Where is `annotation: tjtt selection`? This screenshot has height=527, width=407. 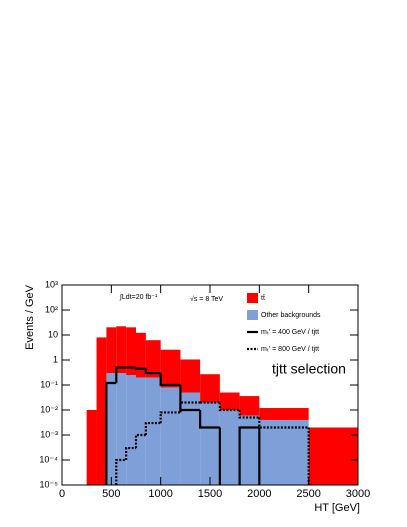
annotation: tjtt selection is located at coordinates (309, 369).